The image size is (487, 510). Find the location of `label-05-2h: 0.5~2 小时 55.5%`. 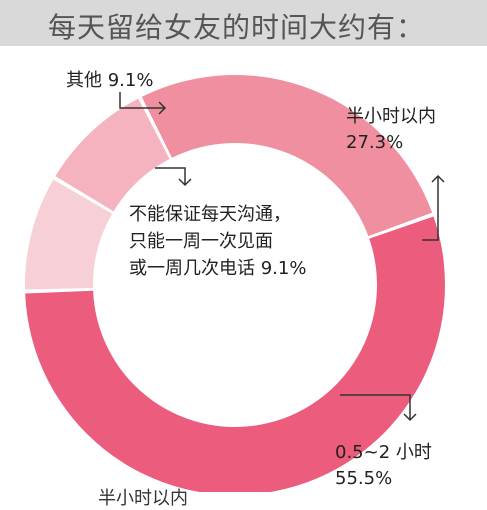

label-05-2h: 0.5~2 小时 55.5% is located at coordinates (383, 465).